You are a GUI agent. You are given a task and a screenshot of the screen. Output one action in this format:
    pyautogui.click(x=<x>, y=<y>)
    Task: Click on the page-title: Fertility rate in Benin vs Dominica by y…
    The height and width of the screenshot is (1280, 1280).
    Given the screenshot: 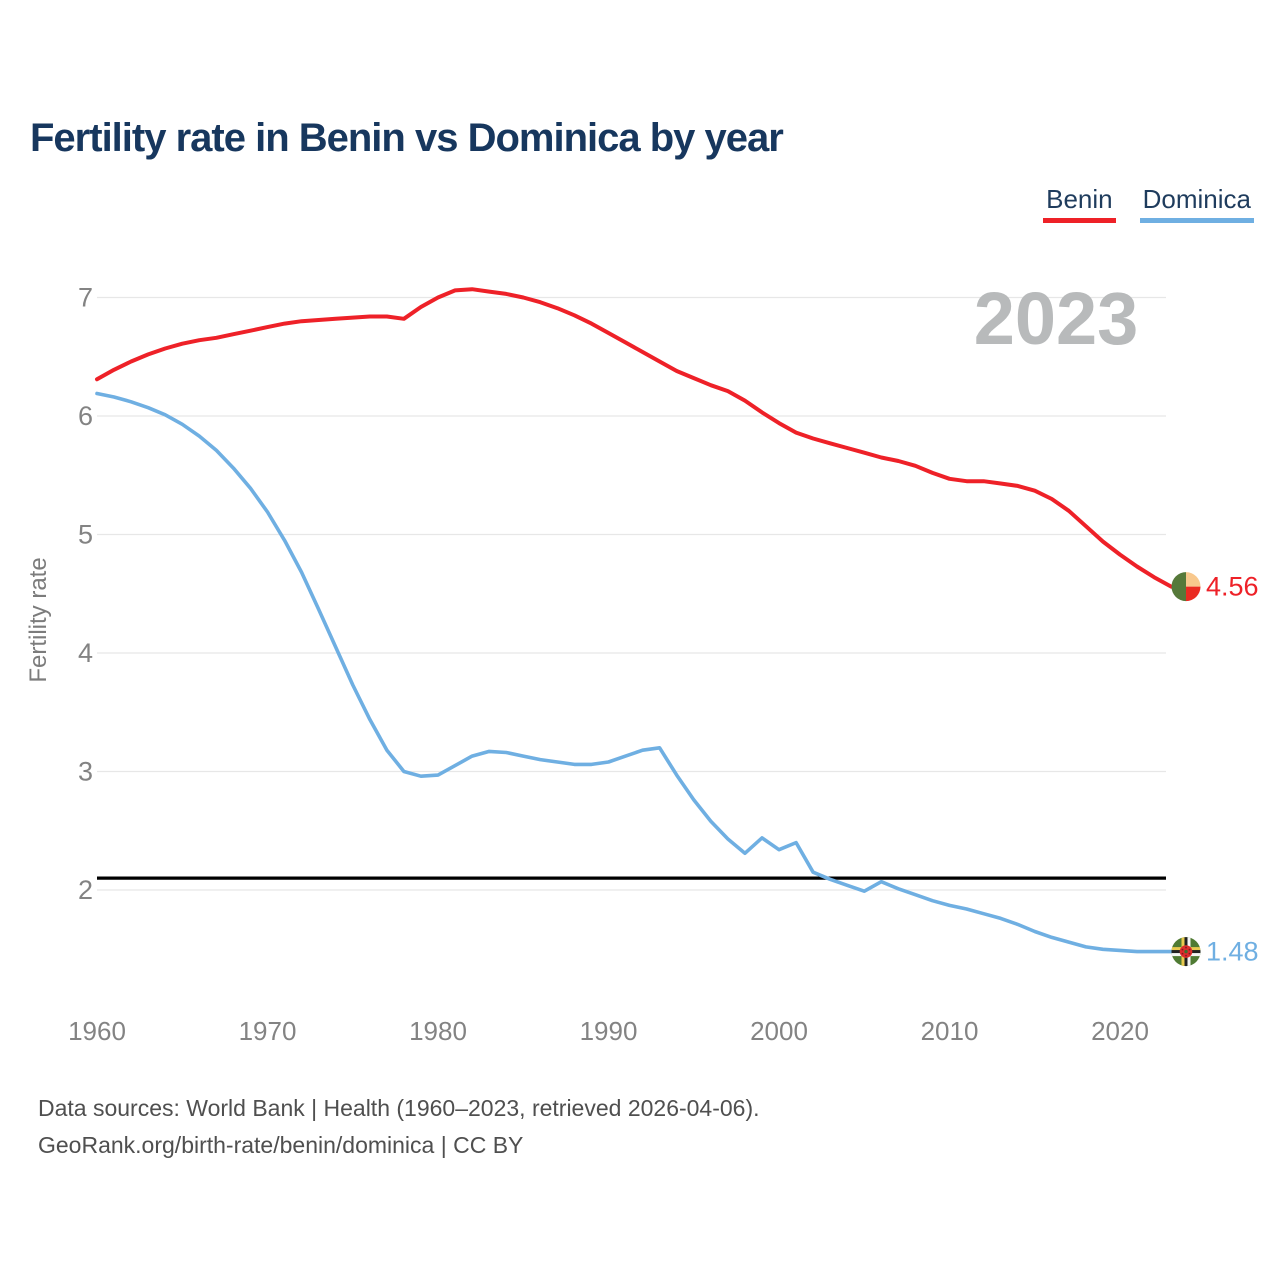 What is the action you would take?
    pyautogui.click(x=407, y=138)
    